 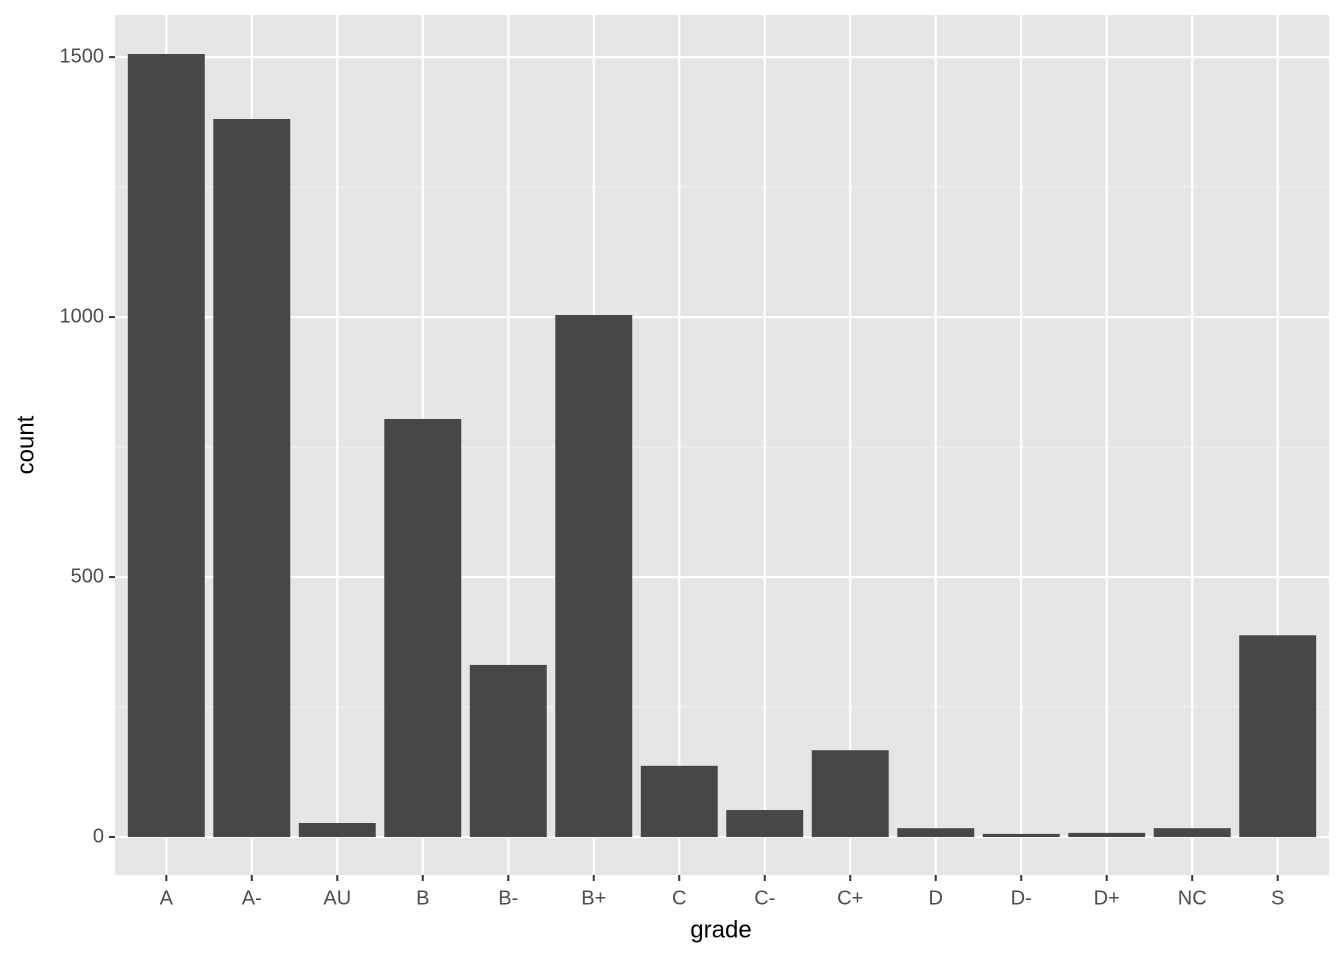 I want to click on y-tick-label: 1500, so click(x=82, y=56).